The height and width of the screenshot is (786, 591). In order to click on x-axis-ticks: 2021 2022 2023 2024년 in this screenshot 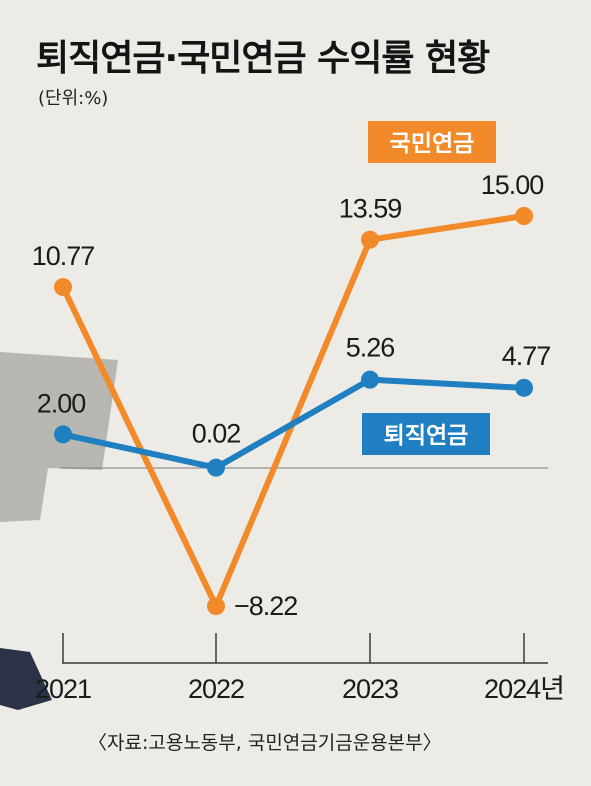, I will do `click(300, 668)`.